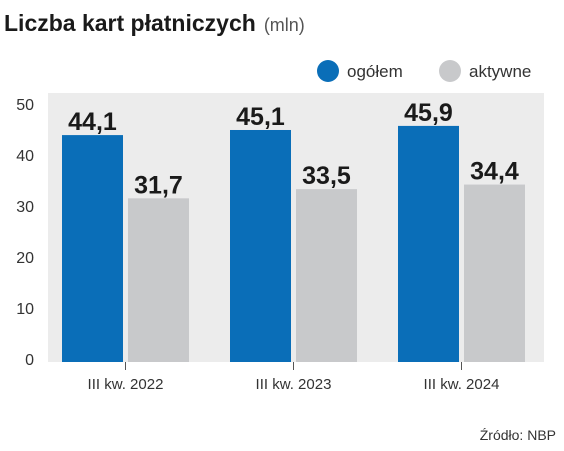 The image size is (564, 451). Describe the element at coordinates (126, 384) in the screenshot. I see `x-tick-label: III kw. 2022` at that location.